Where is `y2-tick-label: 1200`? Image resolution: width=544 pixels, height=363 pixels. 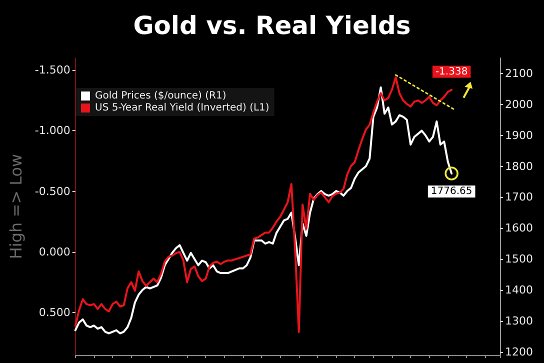 y2-tick-label: 1200 is located at coordinates (519, 351).